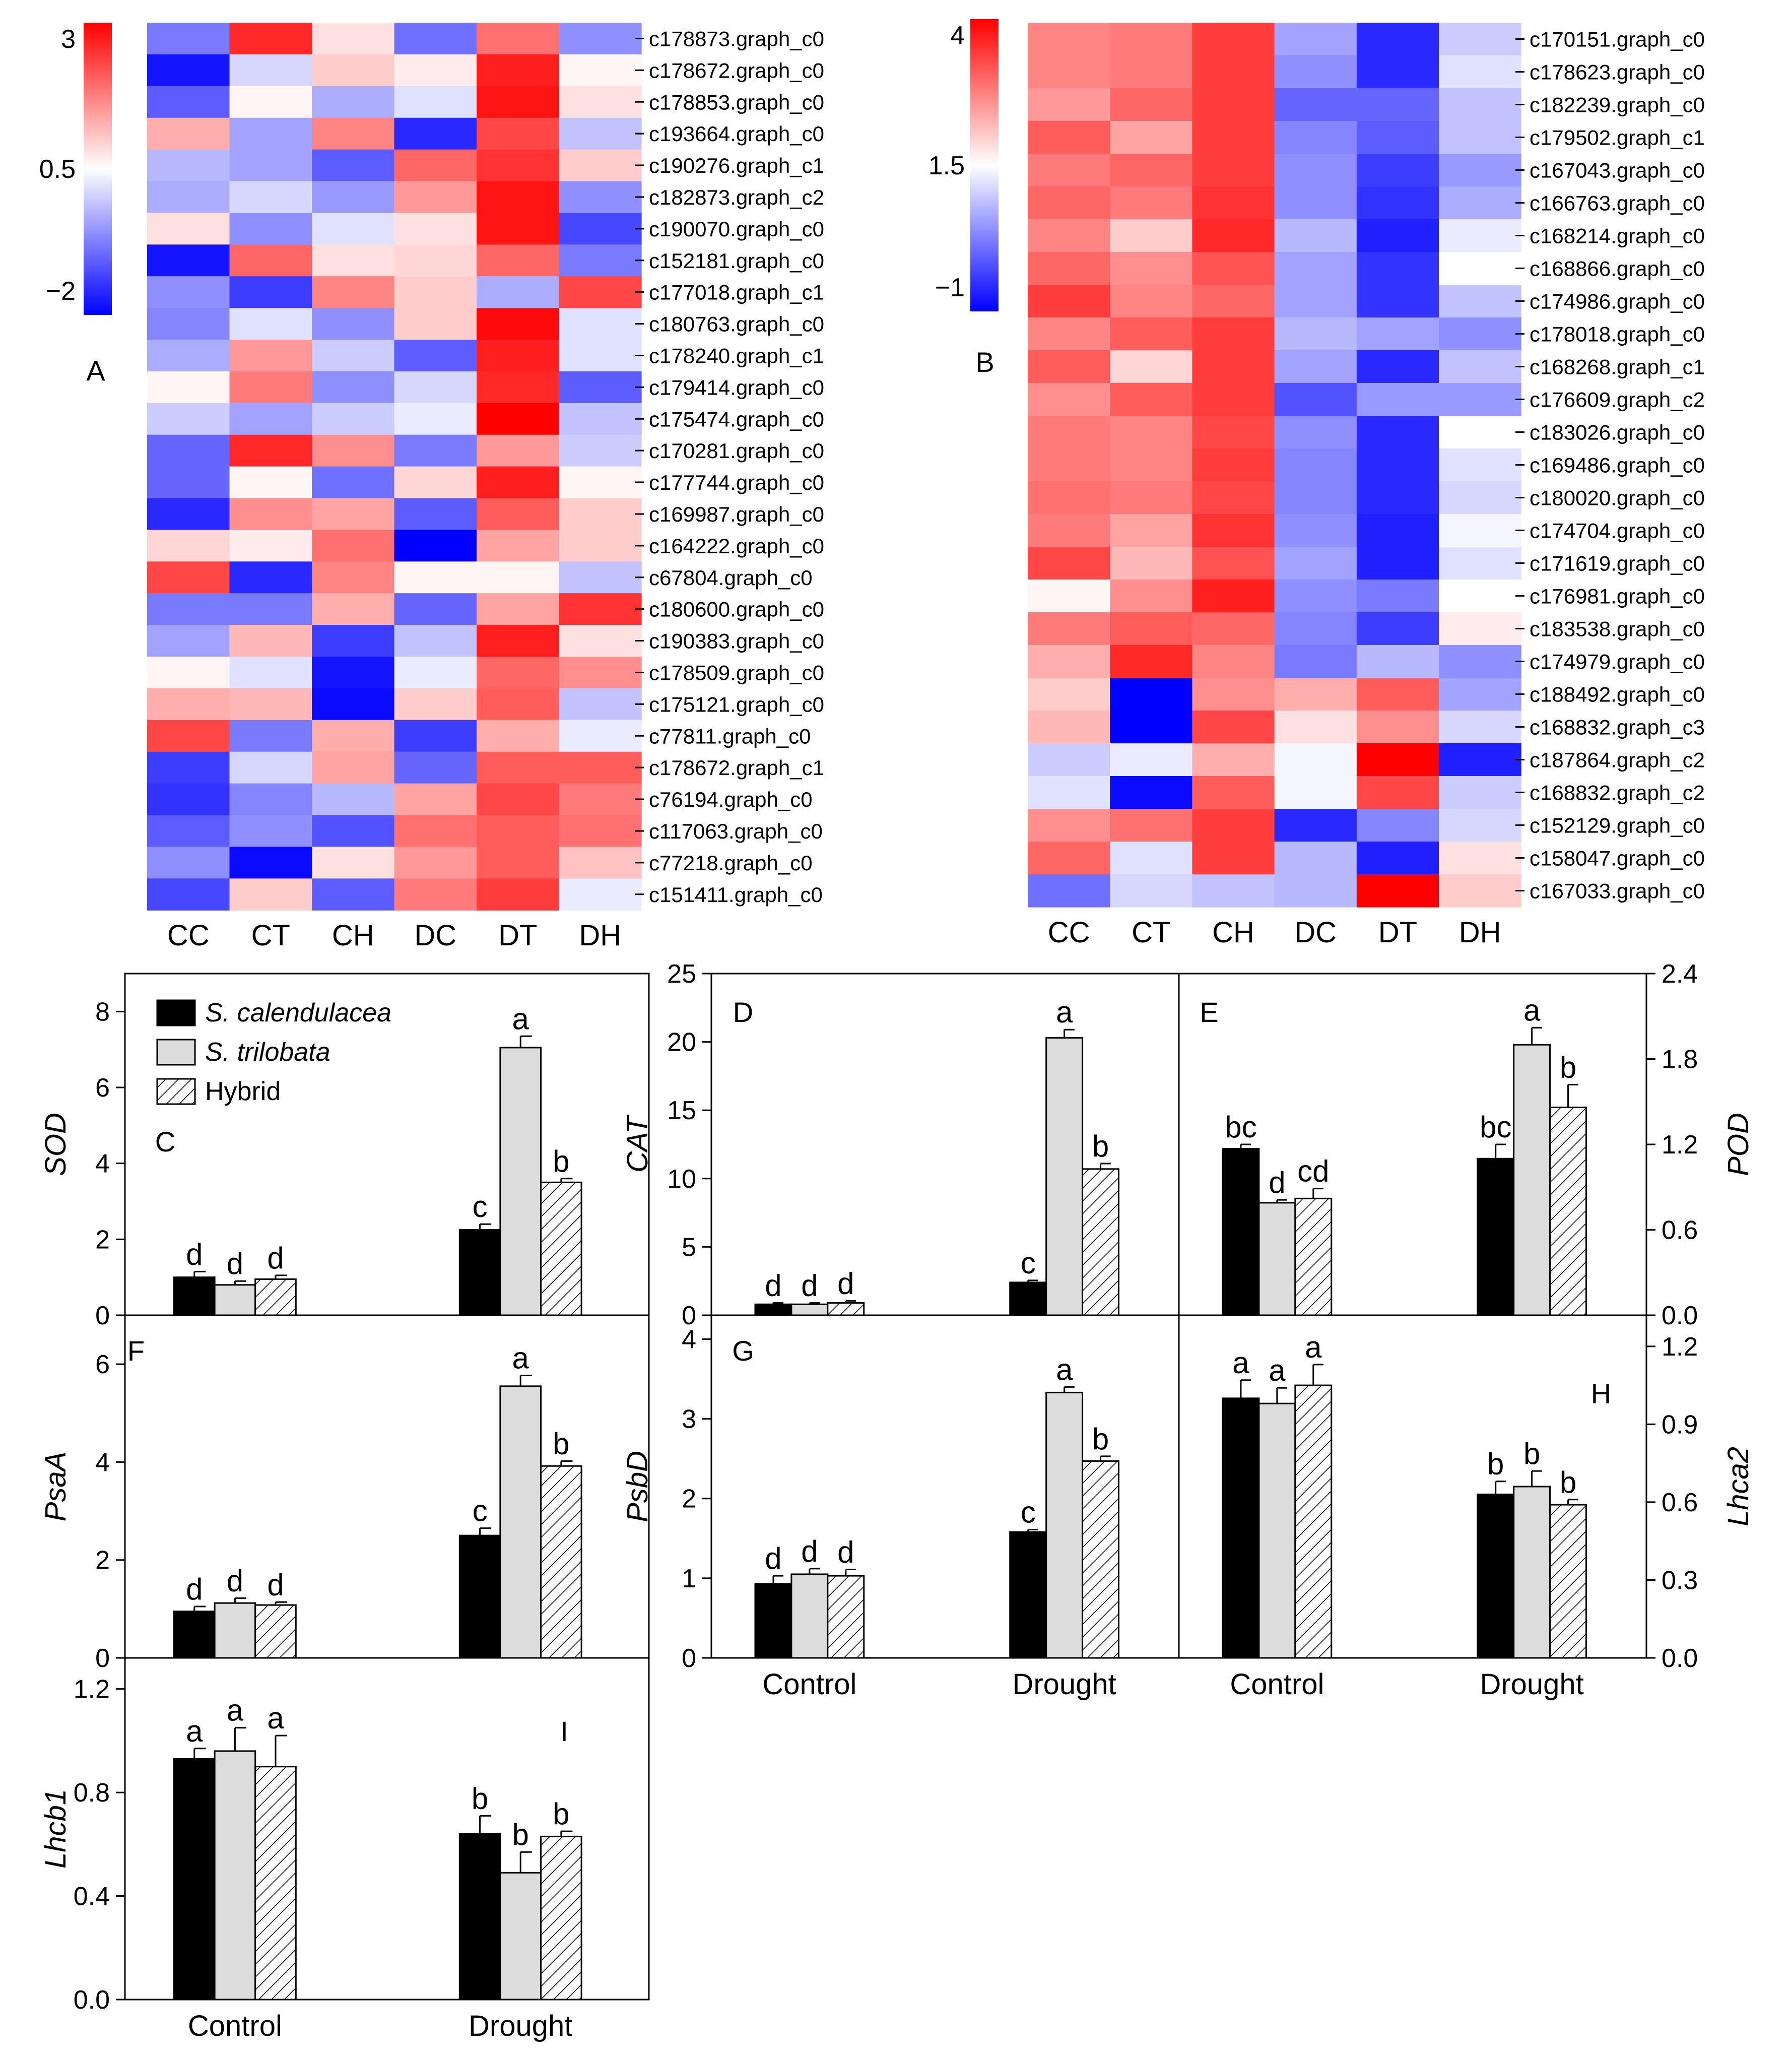 The width and height of the screenshot is (1792, 2057). Describe the element at coordinates (737, 197) in the screenshot. I see `row-label: c182873.graph_c2` at that location.